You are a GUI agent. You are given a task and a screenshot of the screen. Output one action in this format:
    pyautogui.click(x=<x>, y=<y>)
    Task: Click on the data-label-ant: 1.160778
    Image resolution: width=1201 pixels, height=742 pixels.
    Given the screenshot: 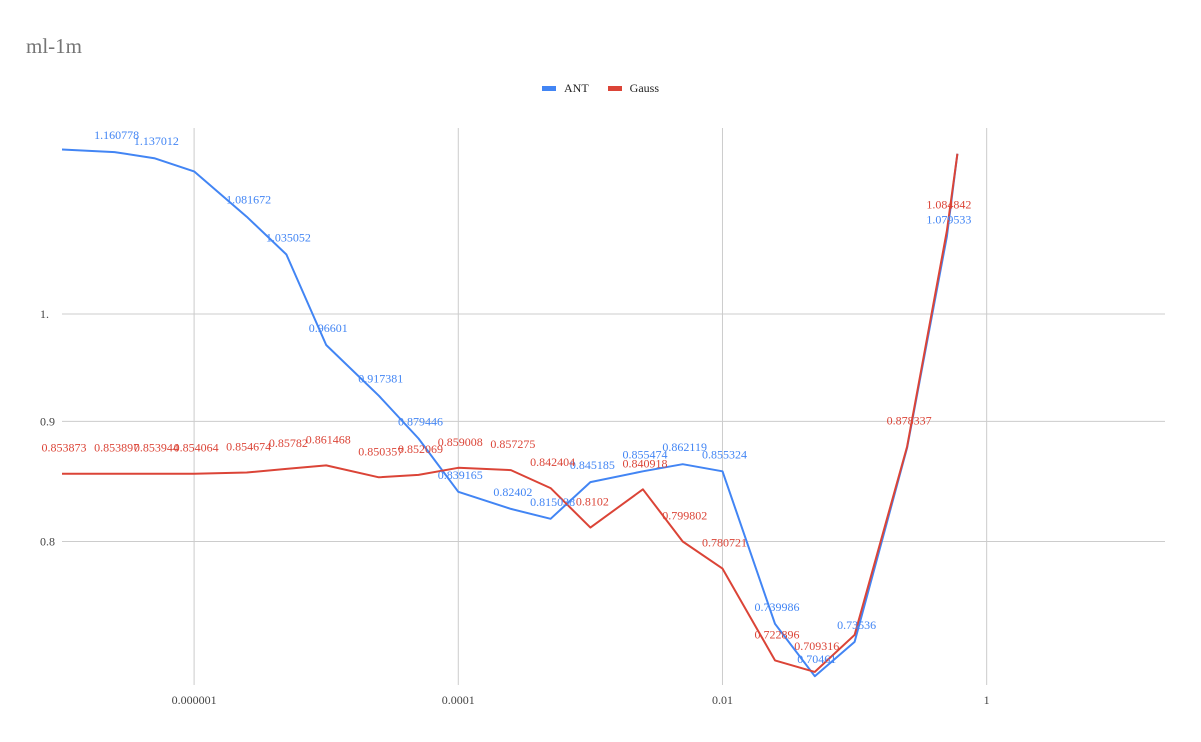 What is the action you would take?
    pyautogui.click(x=116, y=135)
    